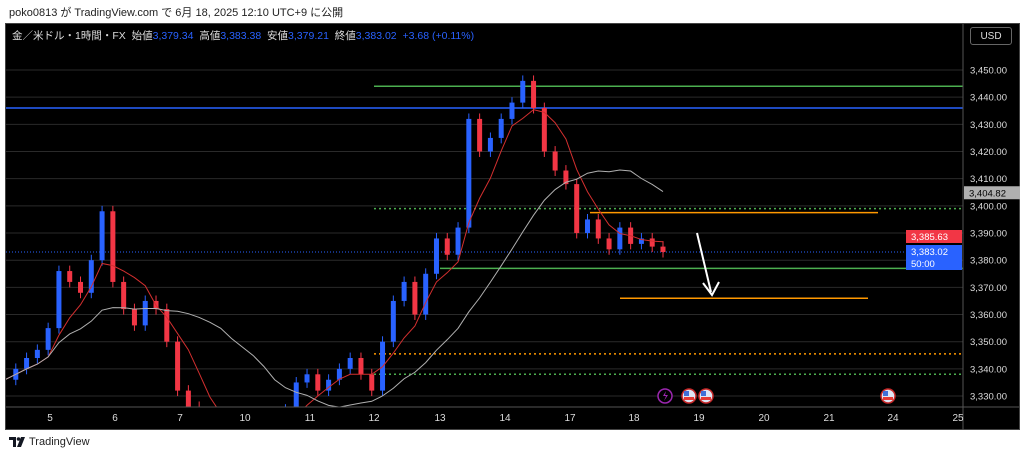 The image size is (1024, 457). Describe the element at coordinates (505, 418) in the screenshot. I see `x-tick-label: 14` at that location.